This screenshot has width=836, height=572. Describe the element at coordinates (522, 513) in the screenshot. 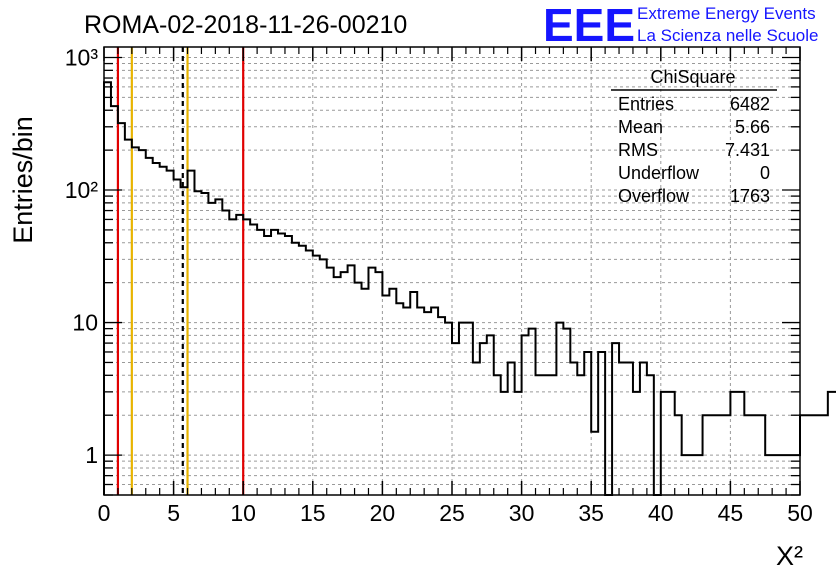

I see `x-tick-label: 30` at that location.